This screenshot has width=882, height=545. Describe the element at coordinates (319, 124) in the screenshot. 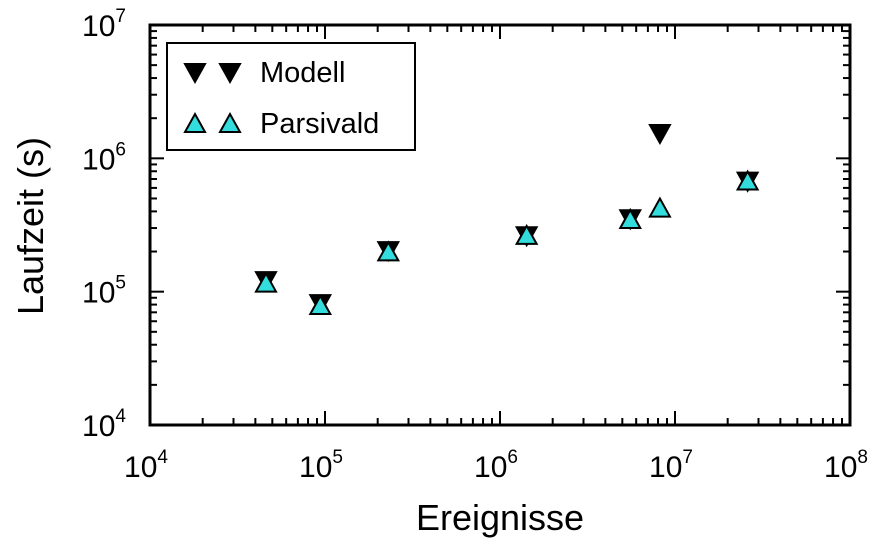

I see `legend-label-parsivald: Parsivald` at that location.